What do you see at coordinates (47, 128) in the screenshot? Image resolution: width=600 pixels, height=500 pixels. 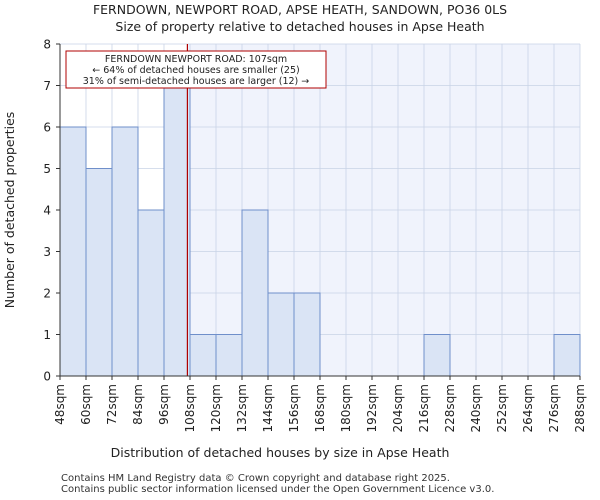 I see `y-tick-label: 6` at bounding box center [47, 128].